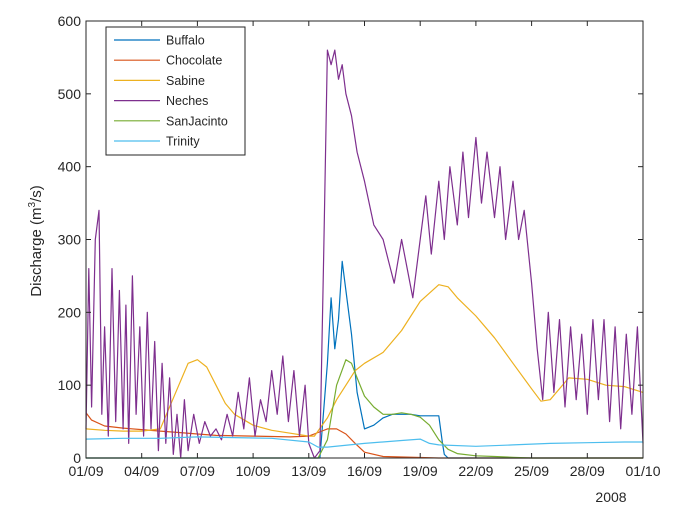 This screenshot has height=507, width=673. What do you see at coordinates (141, 471) in the screenshot?
I see `x-tick-label: 04/09` at bounding box center [141, 471].